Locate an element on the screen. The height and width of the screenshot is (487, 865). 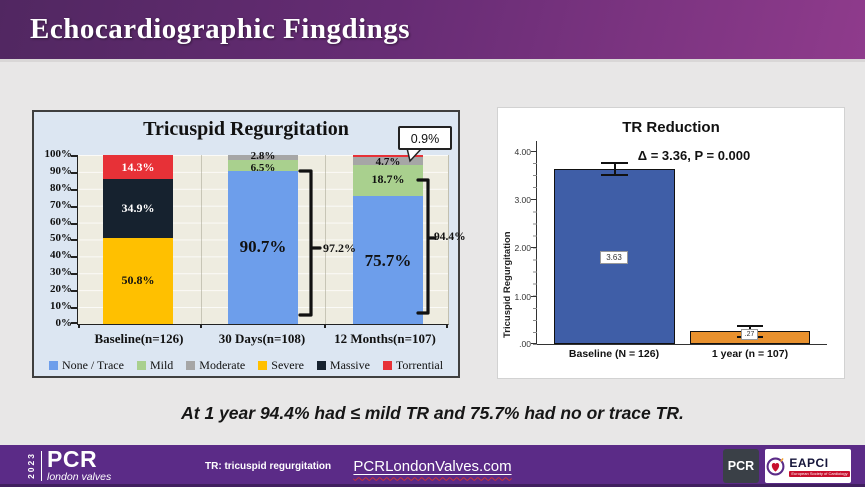
footer-link-wrap: PCRLondonValves.com is located at coordinates (432, 466).